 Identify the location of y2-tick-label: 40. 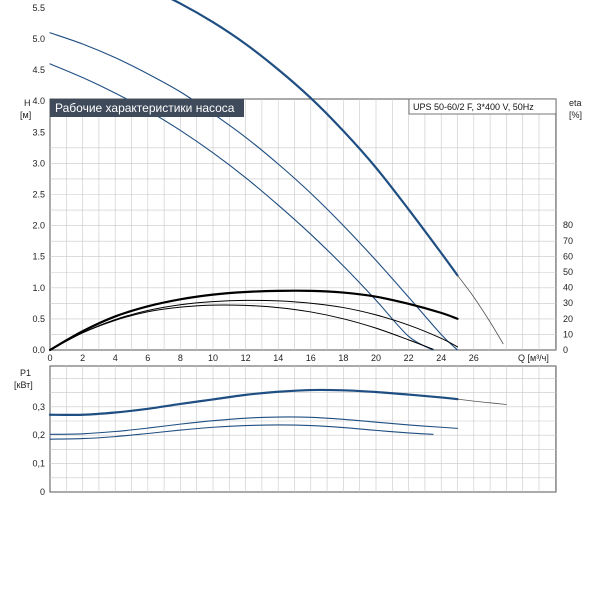
(568, 288).